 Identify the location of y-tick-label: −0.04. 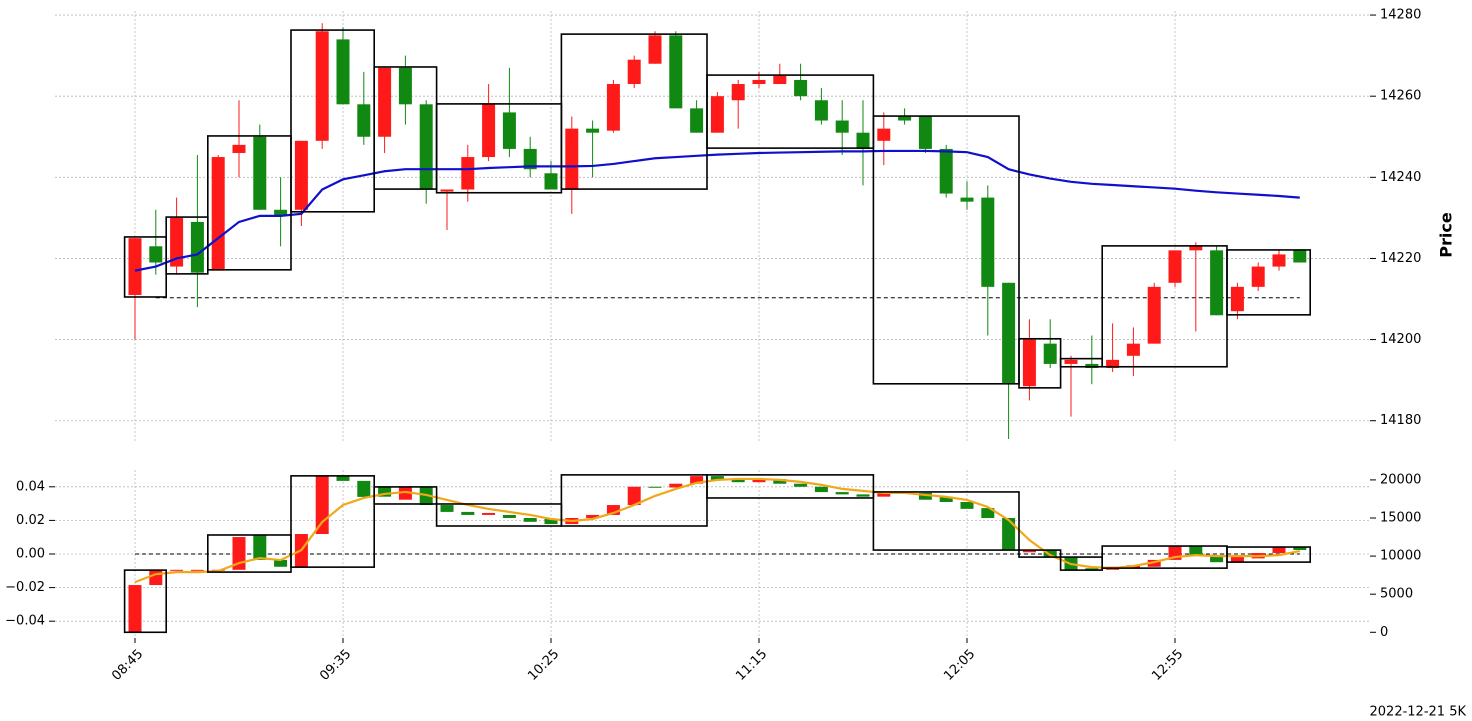
(25, 621).